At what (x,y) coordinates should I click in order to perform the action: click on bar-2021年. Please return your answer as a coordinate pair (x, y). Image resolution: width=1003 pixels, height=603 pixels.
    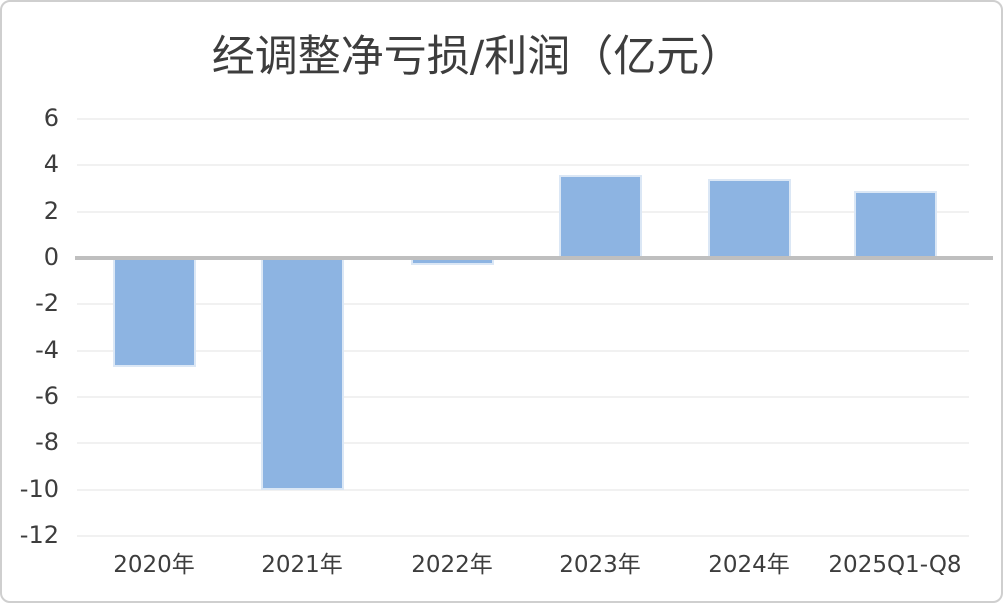
    Looking at the image, I should click on (302, 374).